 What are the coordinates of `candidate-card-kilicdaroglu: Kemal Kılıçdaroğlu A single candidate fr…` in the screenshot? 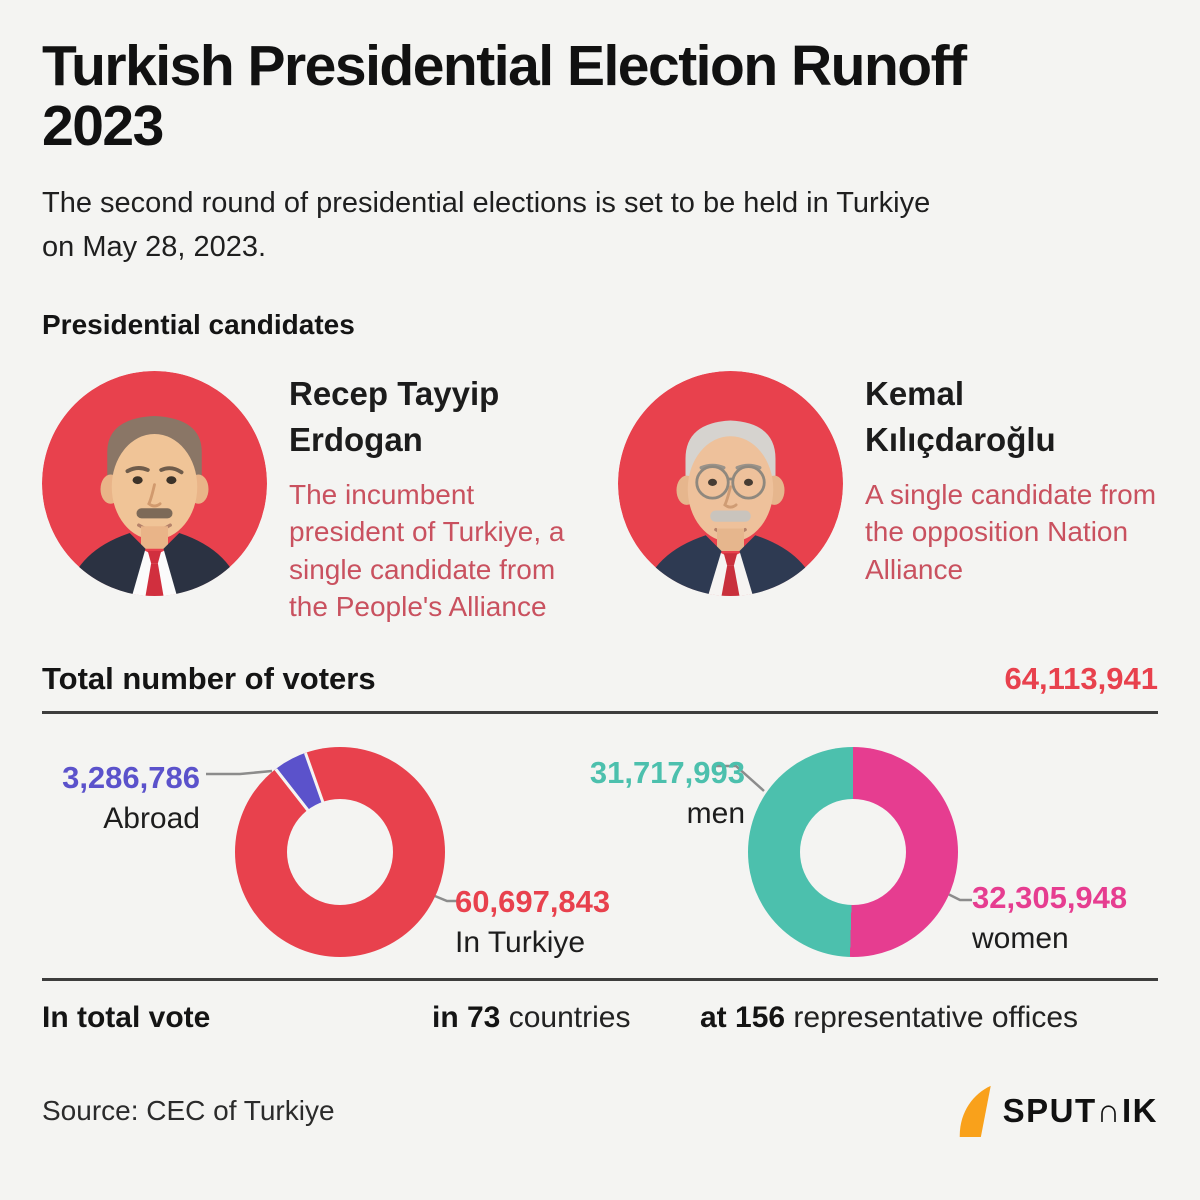 It's located at (896, 497).